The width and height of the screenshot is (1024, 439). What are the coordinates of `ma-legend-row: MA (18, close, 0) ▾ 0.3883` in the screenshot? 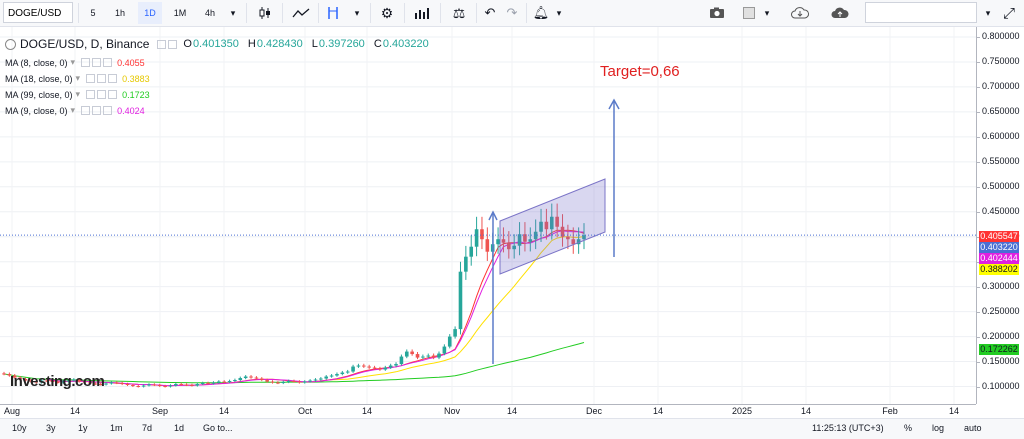 It's located at (77, 78).